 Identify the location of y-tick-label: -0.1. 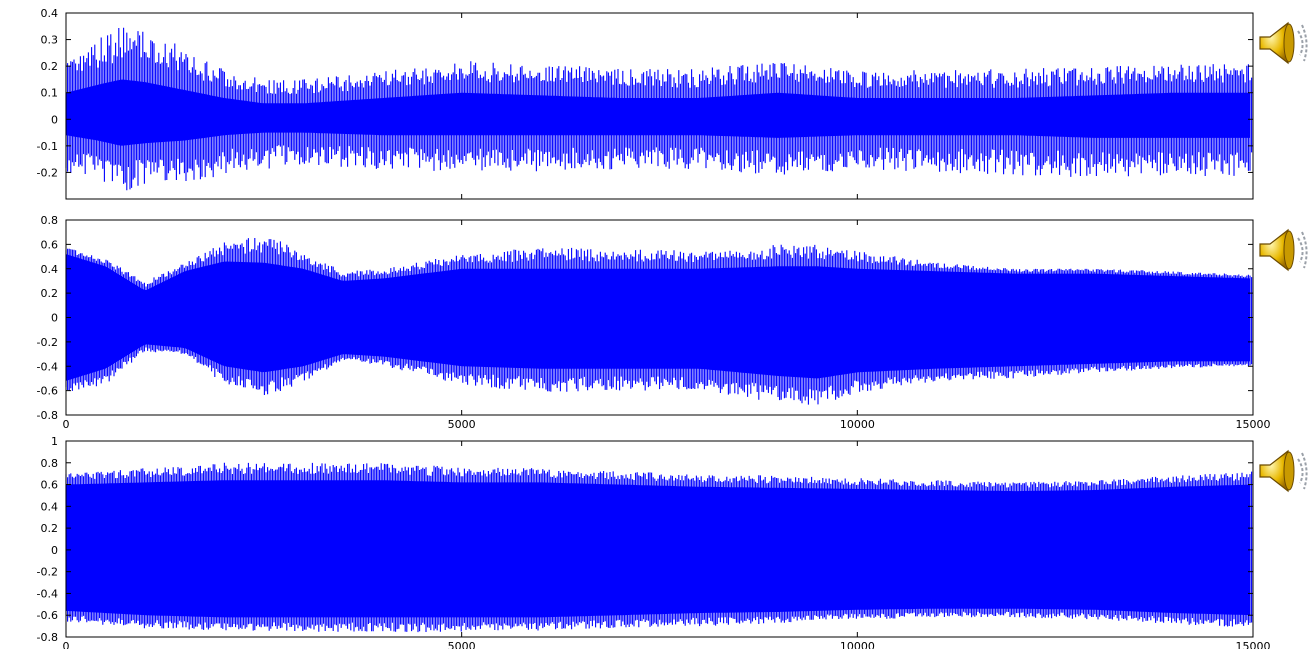
(47, 146).